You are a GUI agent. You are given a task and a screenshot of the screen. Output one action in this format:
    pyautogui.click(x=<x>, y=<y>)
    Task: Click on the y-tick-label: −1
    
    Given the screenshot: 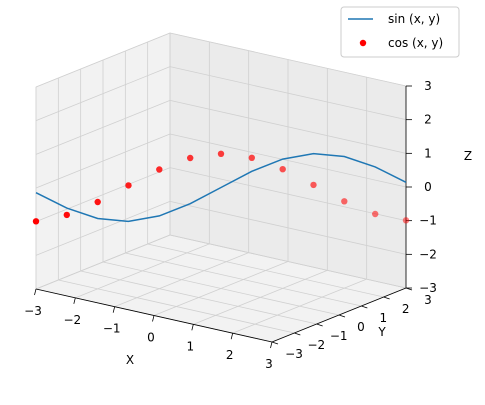 What is the action you would take?
    pyautogui.click(x=339, y=336)
    